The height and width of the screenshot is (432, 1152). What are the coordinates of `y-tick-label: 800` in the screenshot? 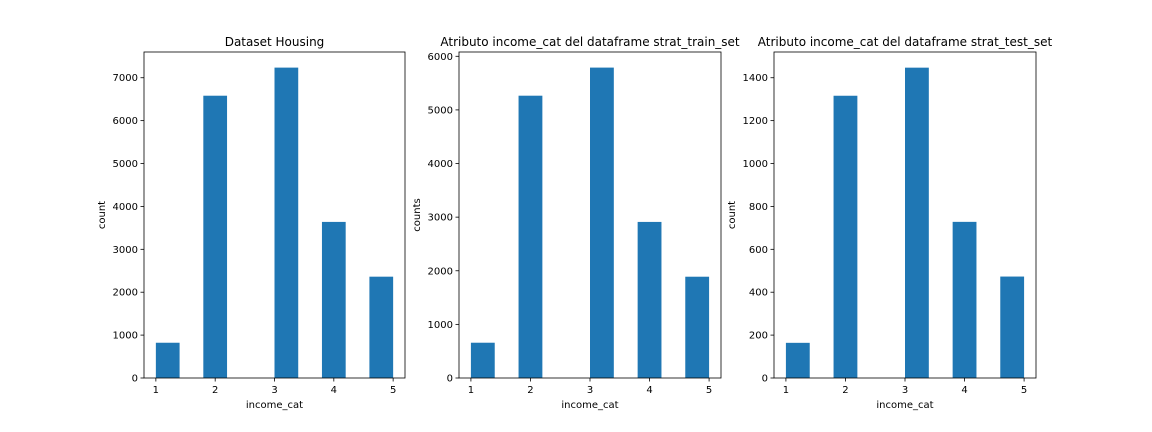 It's located at (758, 207).